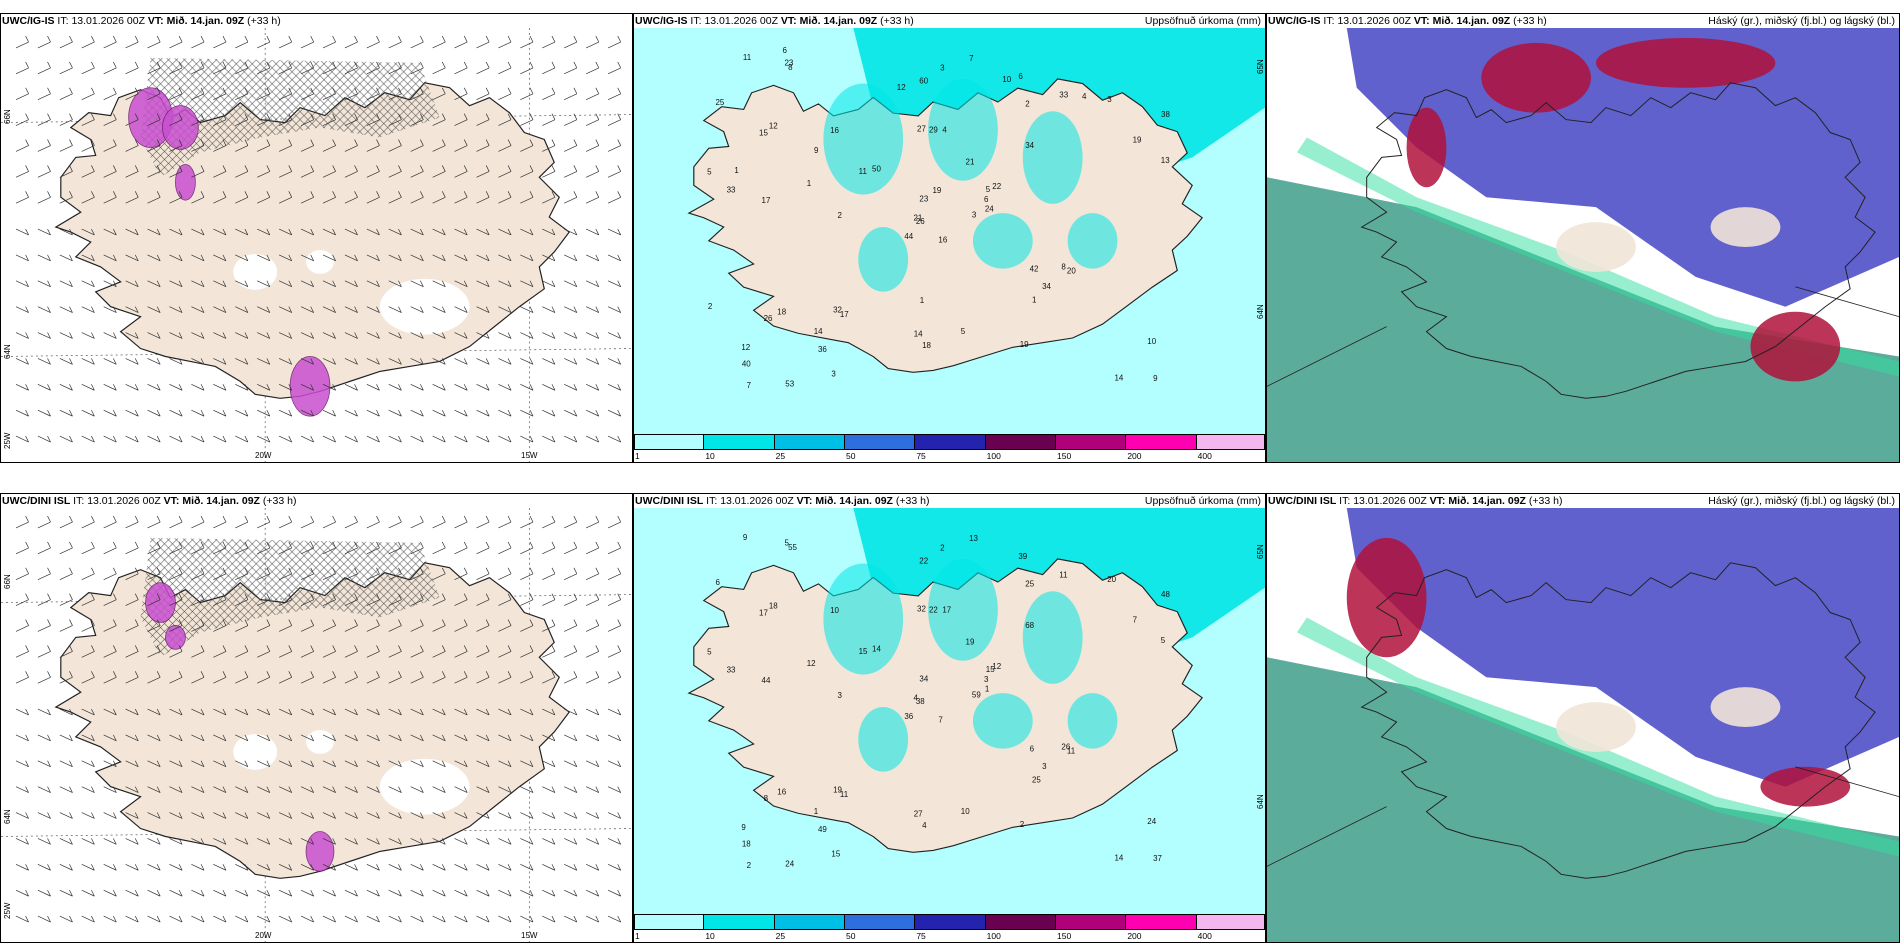 This screenshot has height=950, width=1900. I want to click on precip-value-label: 20, so click(1111, 579).